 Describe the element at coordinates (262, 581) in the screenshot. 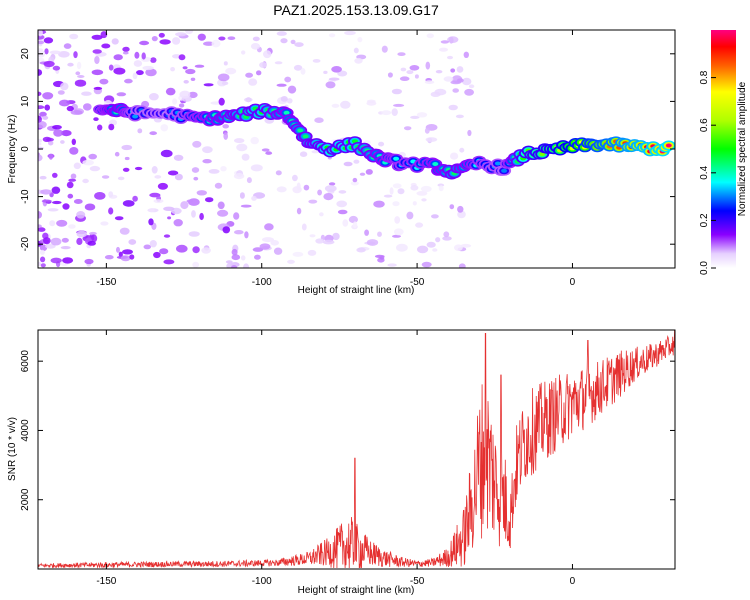

I see `snr-x-tick-label: -100` at that location.